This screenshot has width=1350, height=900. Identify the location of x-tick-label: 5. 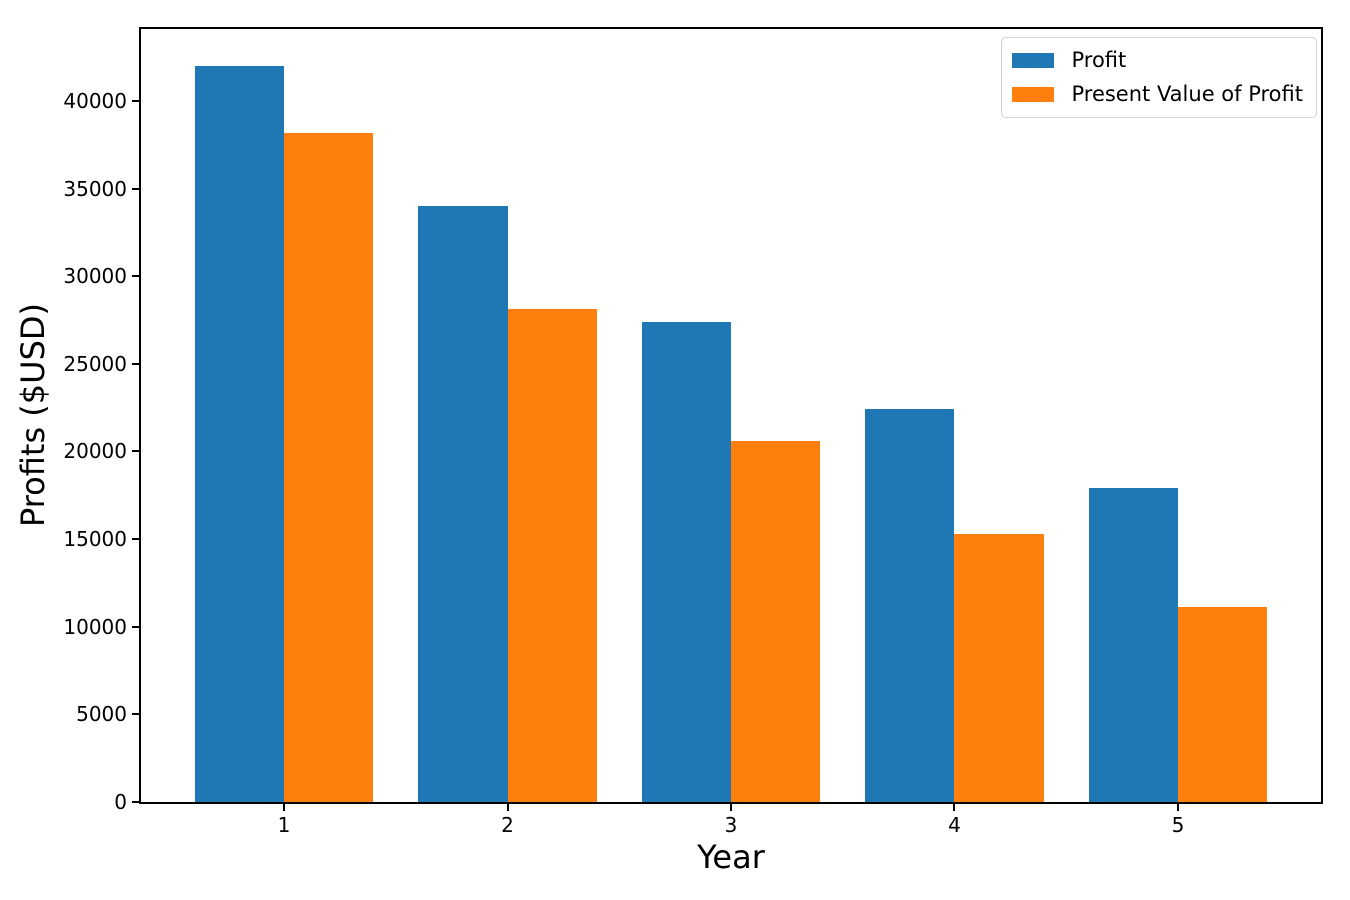
(1178, 825).